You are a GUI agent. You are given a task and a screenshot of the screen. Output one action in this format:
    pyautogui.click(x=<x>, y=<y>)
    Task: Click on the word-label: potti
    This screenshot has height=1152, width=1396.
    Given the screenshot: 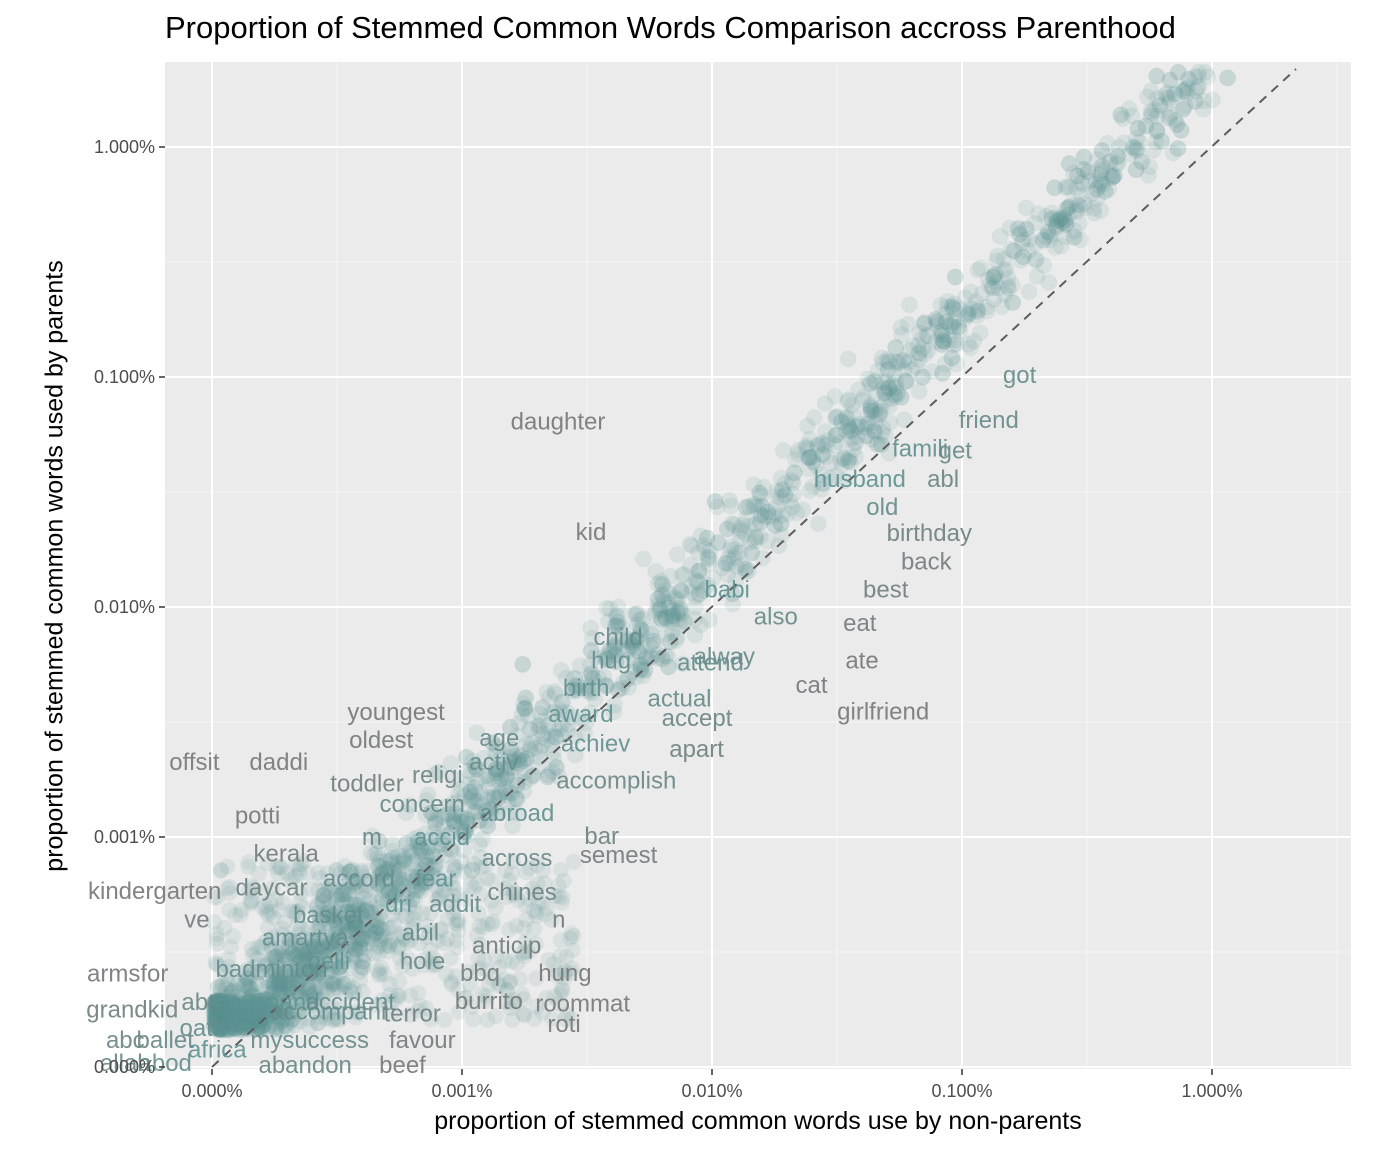 What is the action you would take?
    pyautogui.click(x=257, y=816)
    